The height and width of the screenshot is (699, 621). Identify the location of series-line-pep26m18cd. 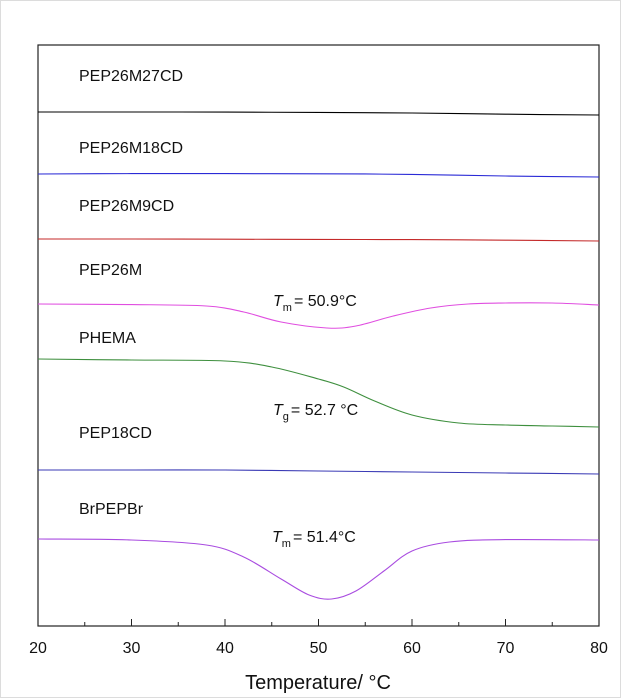
(318, 175).